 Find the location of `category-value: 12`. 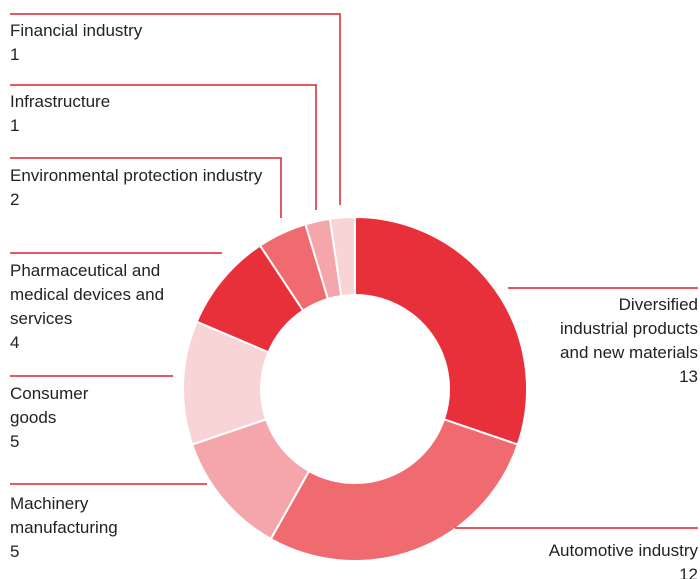

category-value: 12 is located at coordinates (688, 572).